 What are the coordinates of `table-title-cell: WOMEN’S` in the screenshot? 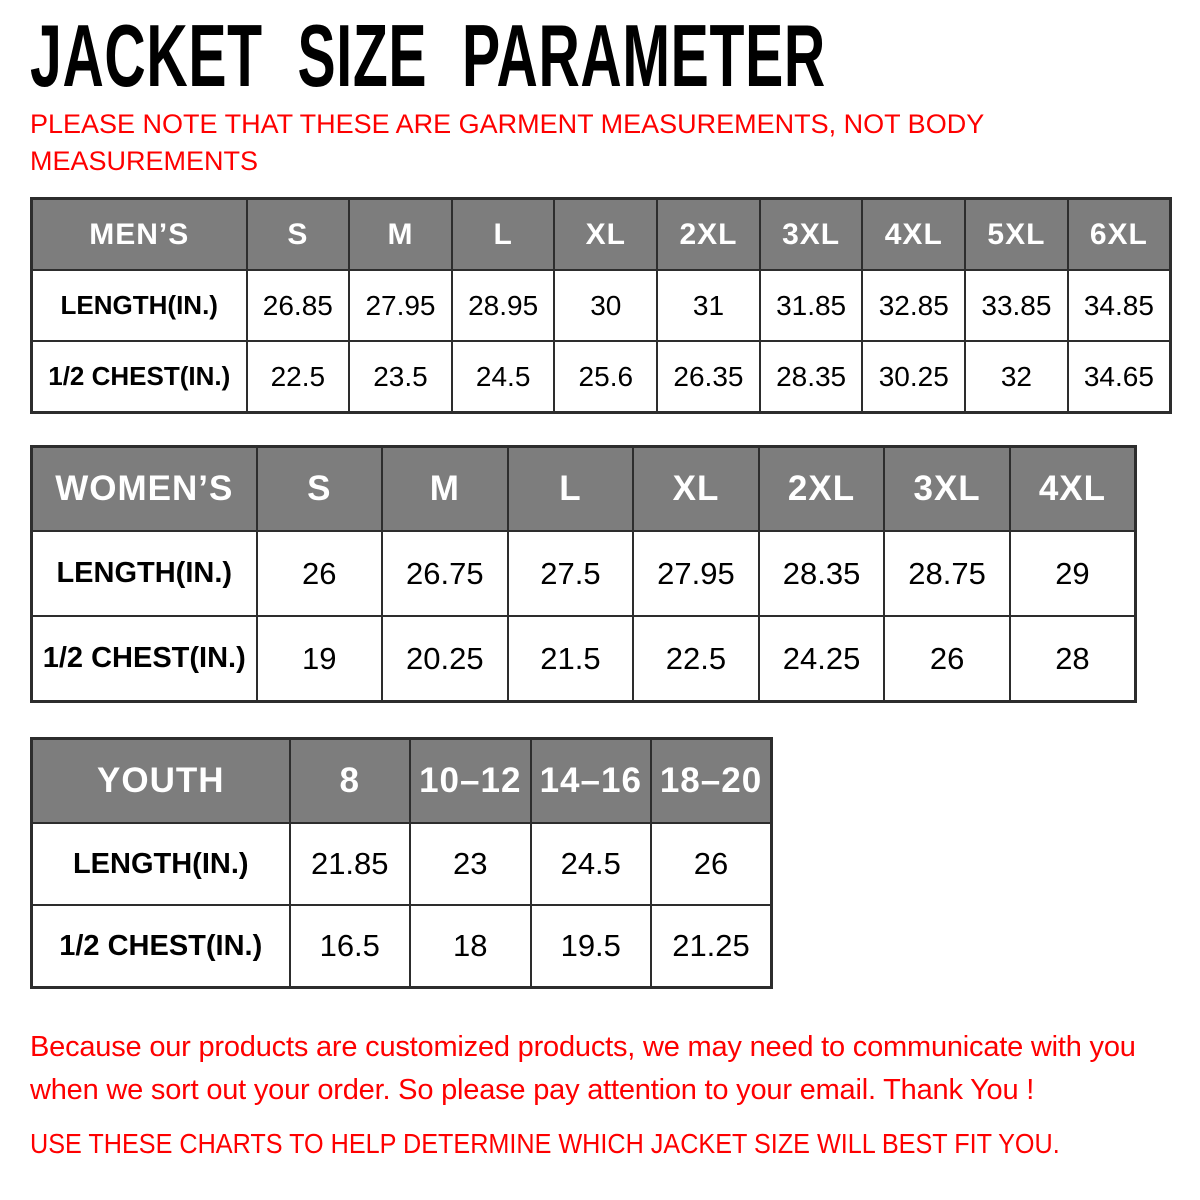 It's located at (144, 488).